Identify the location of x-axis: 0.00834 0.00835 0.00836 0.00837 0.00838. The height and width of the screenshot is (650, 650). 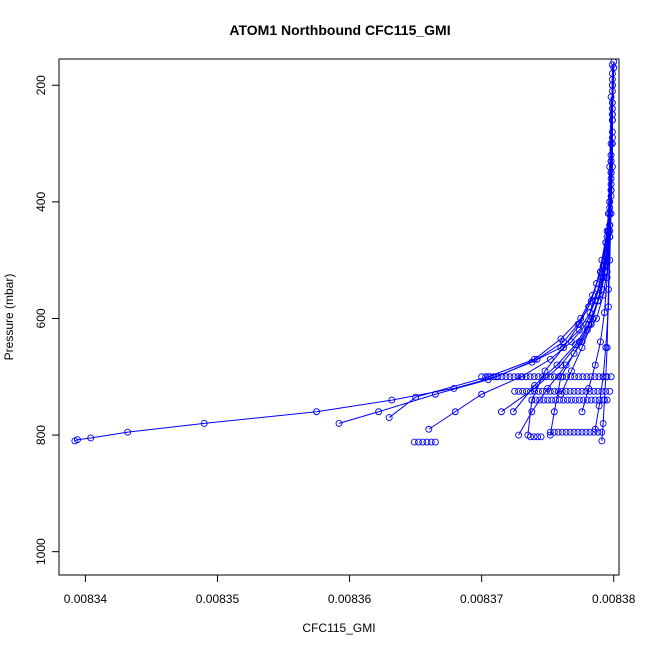
(350, 590).